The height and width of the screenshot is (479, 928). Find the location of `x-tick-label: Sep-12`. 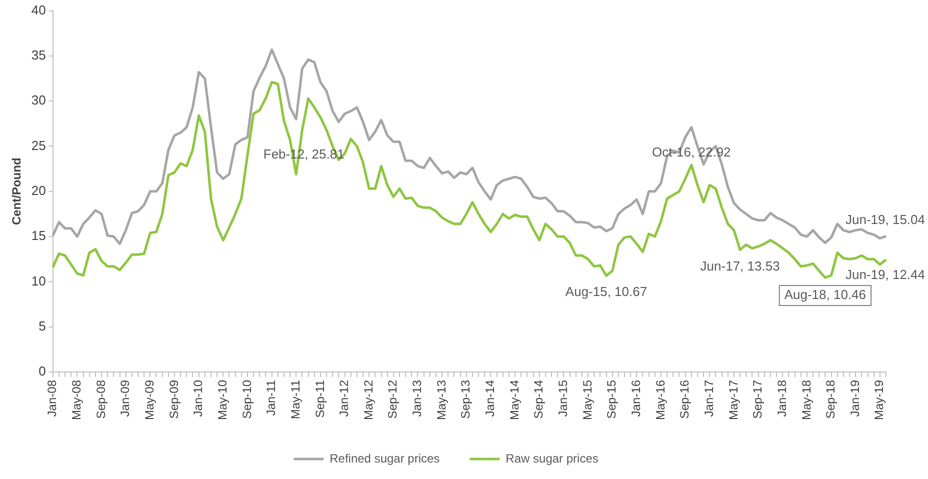

x-tick-label: Sep-12 is located at coordinates (393, 399).